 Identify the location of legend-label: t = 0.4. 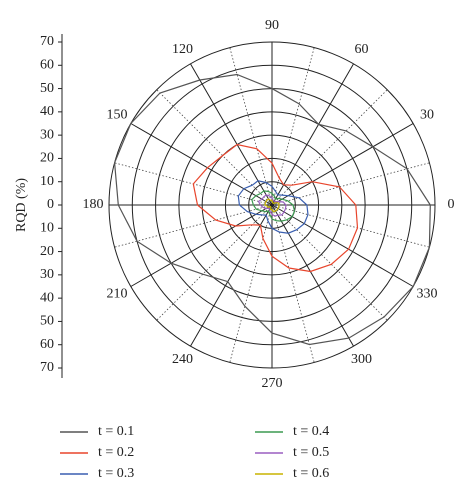
(311, 431).